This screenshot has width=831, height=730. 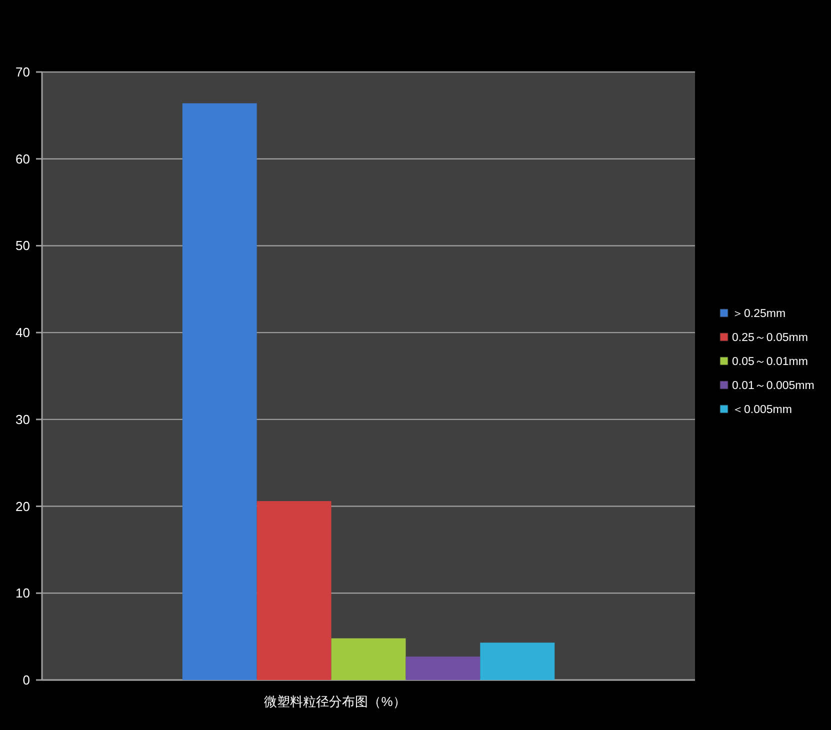 What do you see at coordinates (773, 386) in the screenshot?
I see `legend-label: 0.01～0.005mm` at bounding box center [773, 386].